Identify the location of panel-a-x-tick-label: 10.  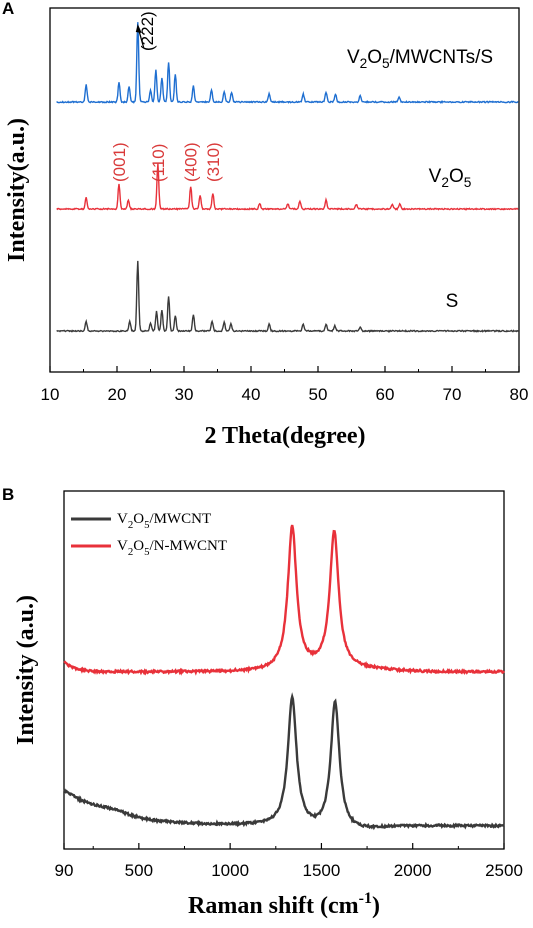
(50, 394).